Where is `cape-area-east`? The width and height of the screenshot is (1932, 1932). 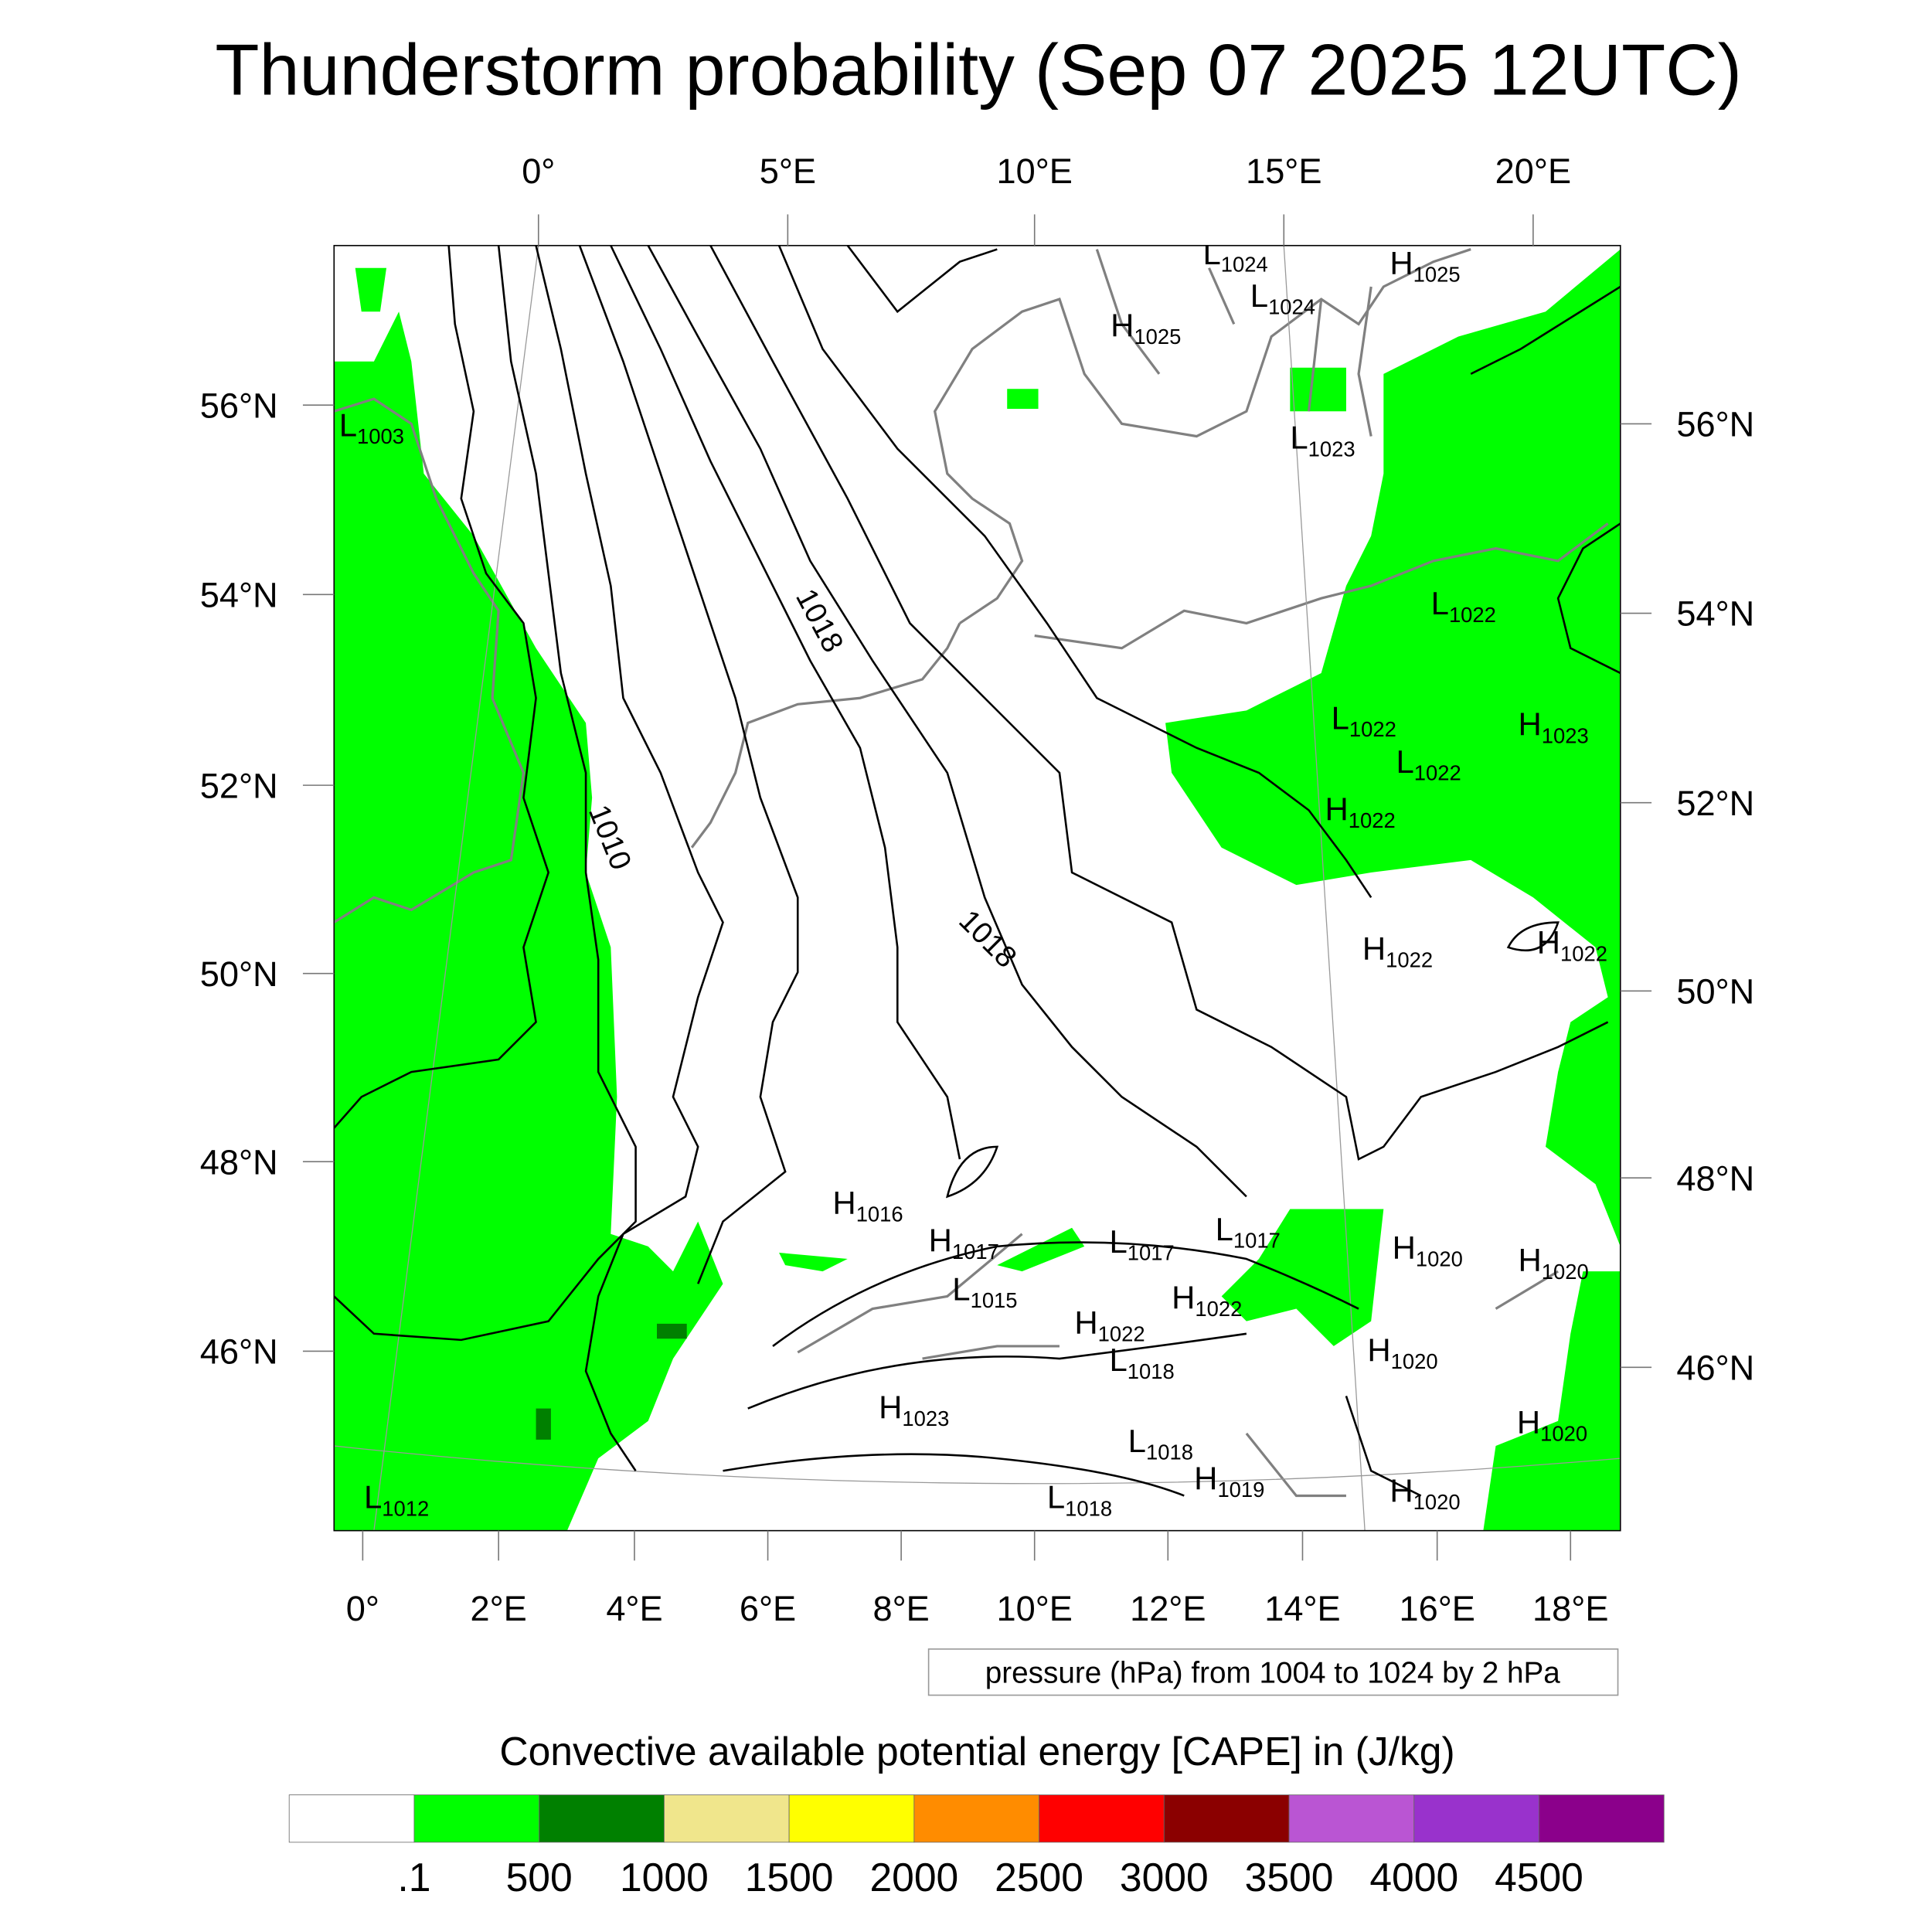
cape-area-east is located at coordinates (1393, 748).